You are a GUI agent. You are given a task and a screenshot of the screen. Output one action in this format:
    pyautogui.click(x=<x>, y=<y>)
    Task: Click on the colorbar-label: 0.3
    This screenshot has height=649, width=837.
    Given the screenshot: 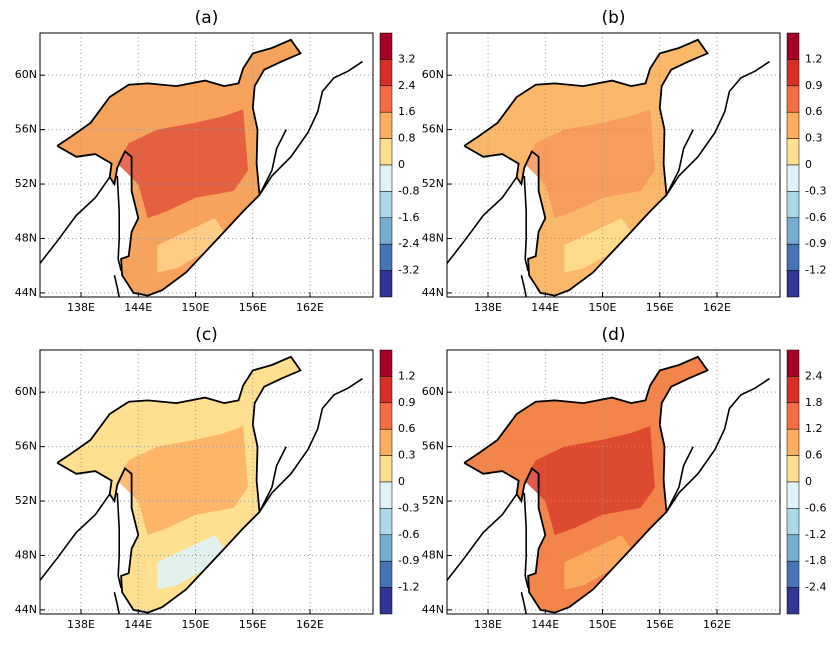 What is the action you would take?
    pyautogui.click(x=407, y=455)
    